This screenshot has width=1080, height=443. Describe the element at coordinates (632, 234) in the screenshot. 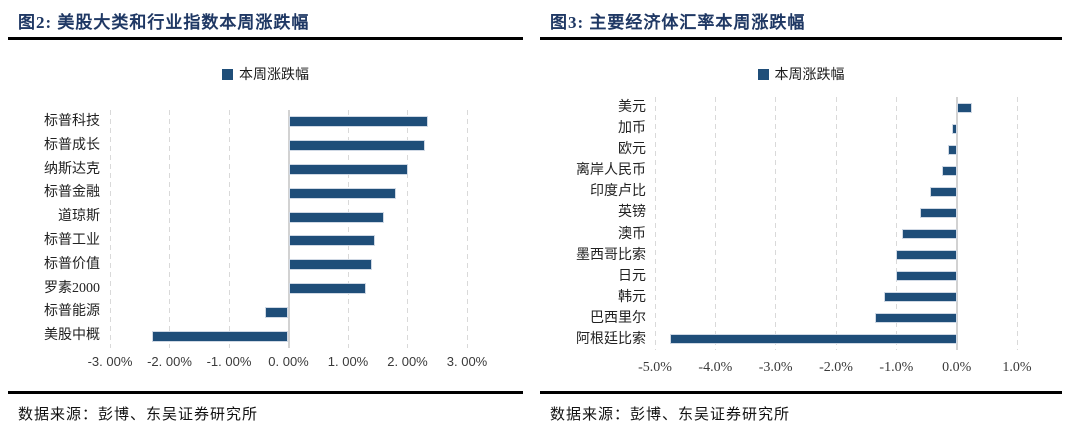

I see `category-label: 澳币` at that location.